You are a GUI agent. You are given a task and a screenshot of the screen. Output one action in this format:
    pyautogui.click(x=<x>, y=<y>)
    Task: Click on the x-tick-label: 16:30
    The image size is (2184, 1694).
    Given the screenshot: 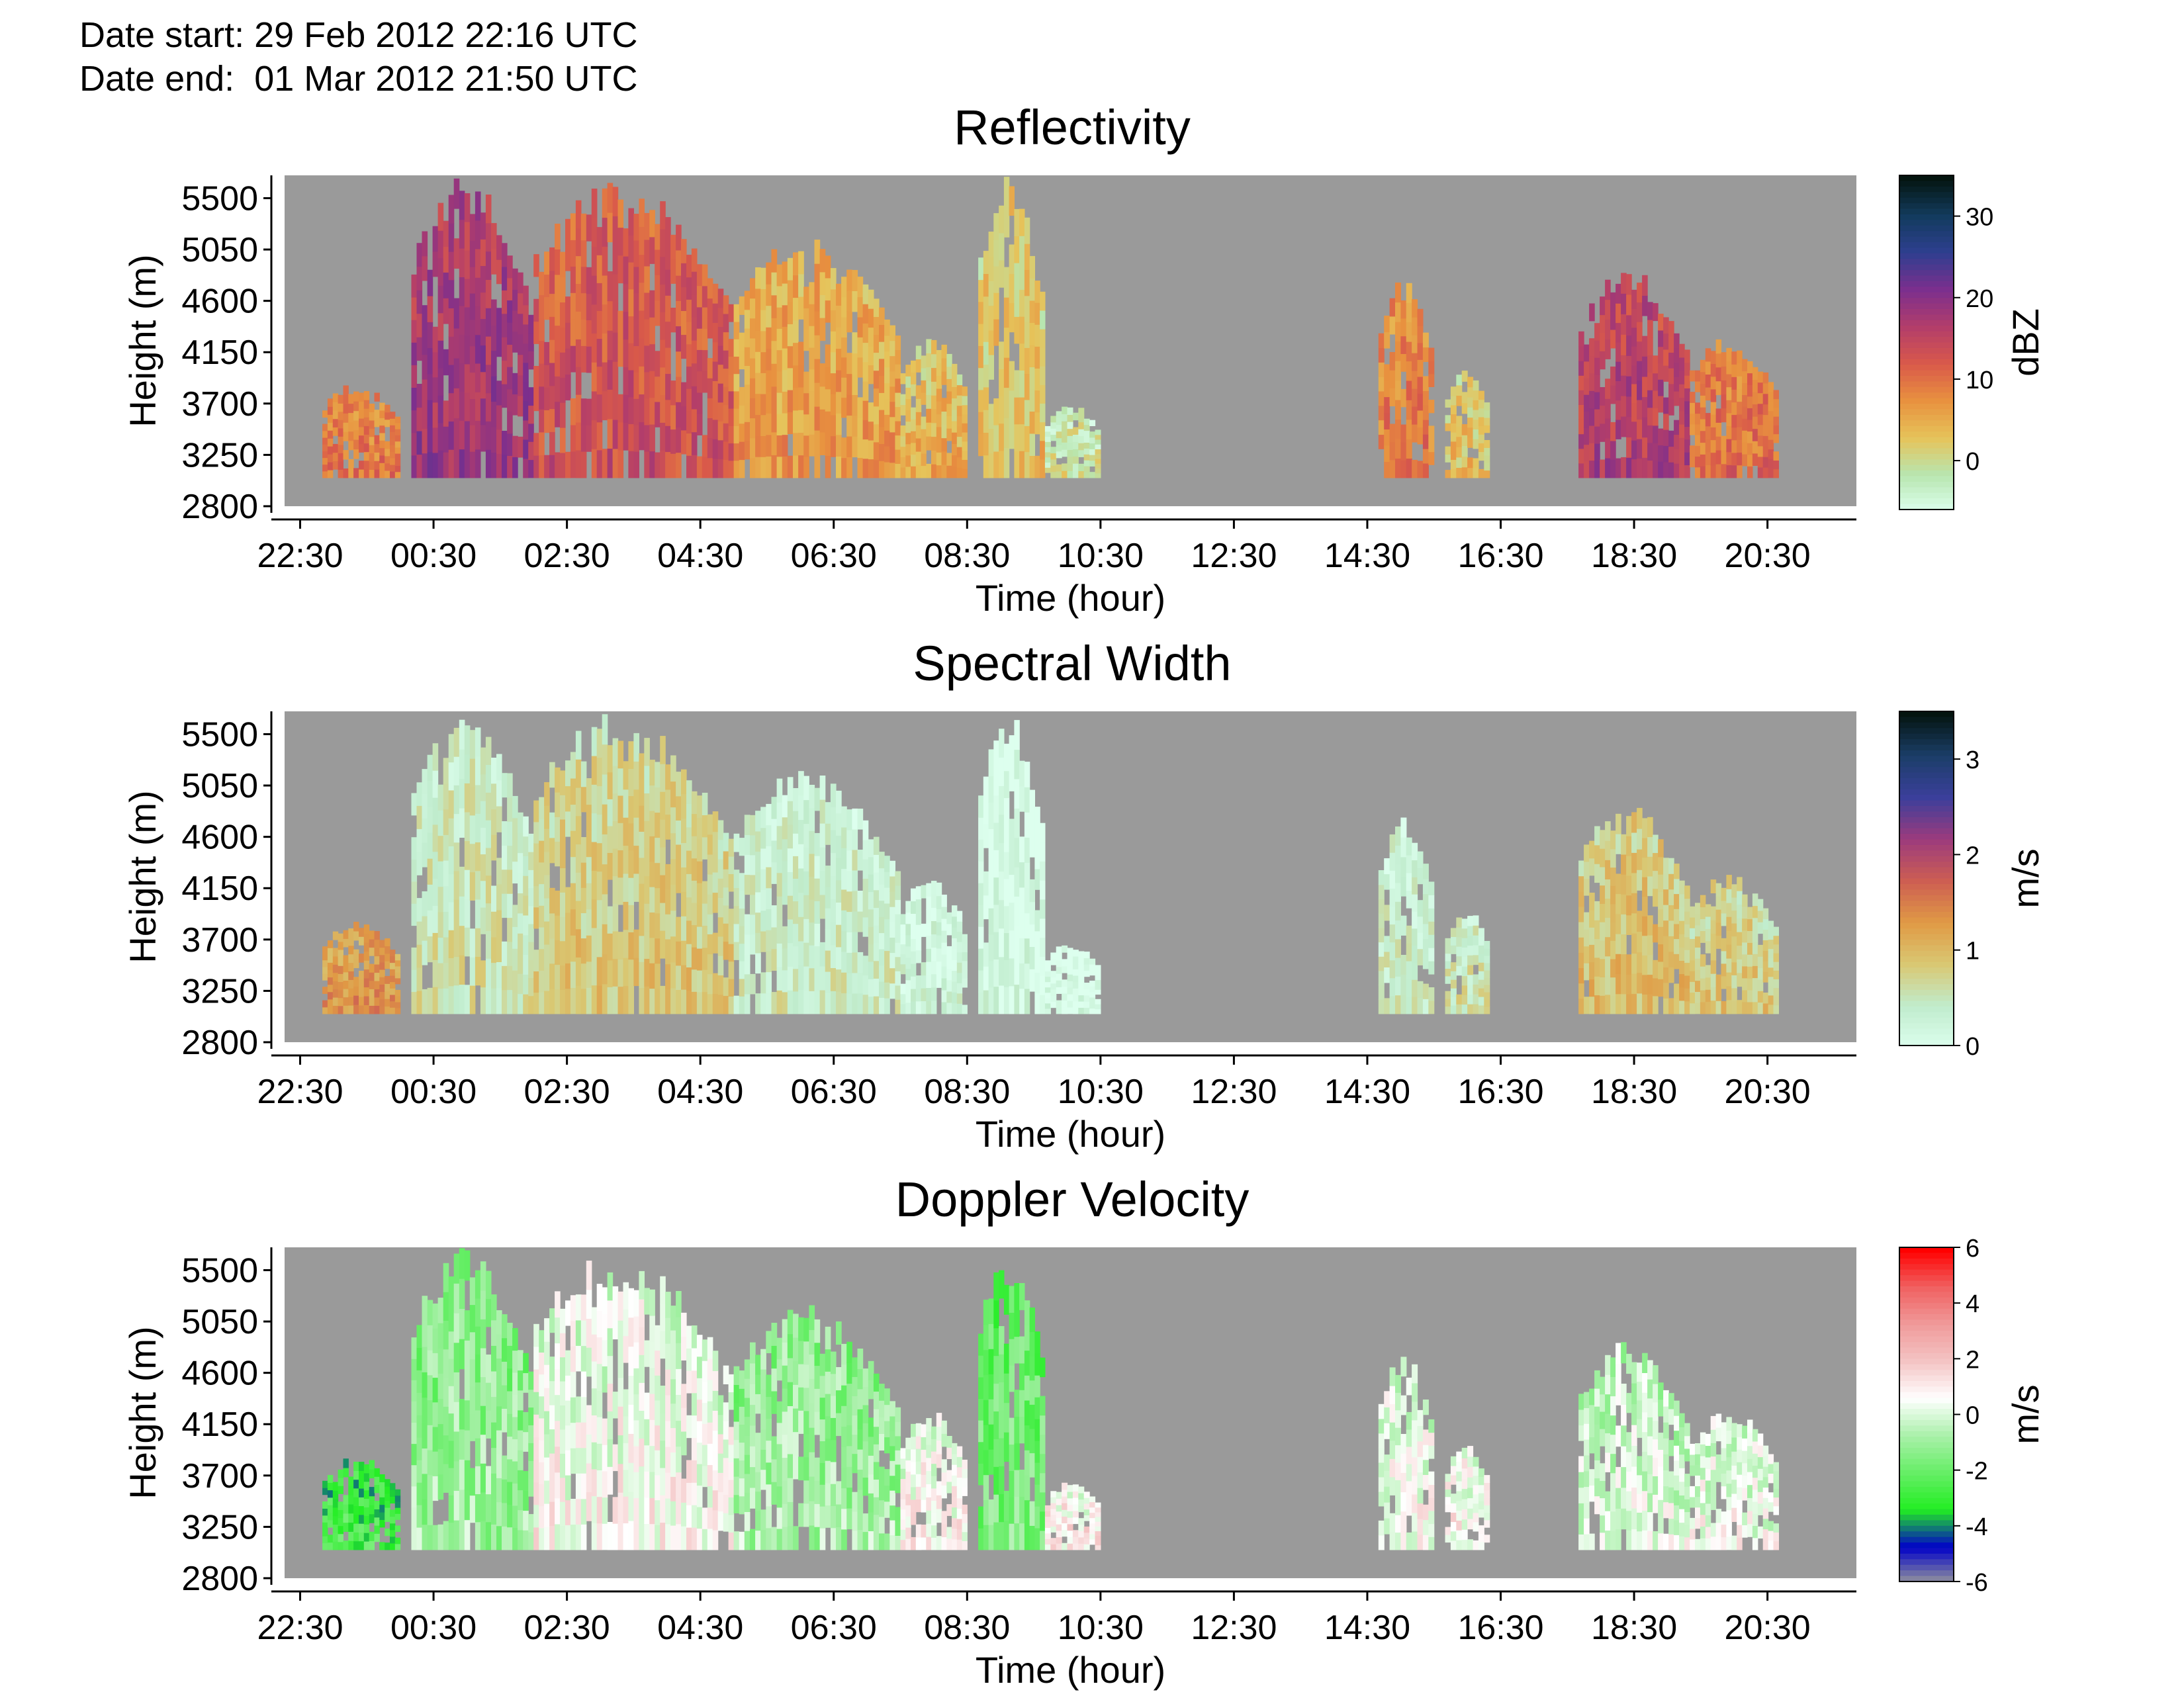 What is the action you would take?
    pyautogui.click(x=1500, y=1092)
    